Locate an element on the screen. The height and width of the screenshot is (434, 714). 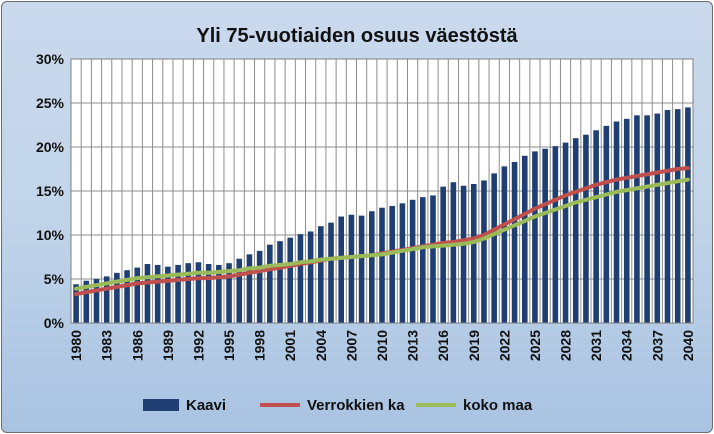
x-tick-label: 1983 is located at coordinates (107, 345).